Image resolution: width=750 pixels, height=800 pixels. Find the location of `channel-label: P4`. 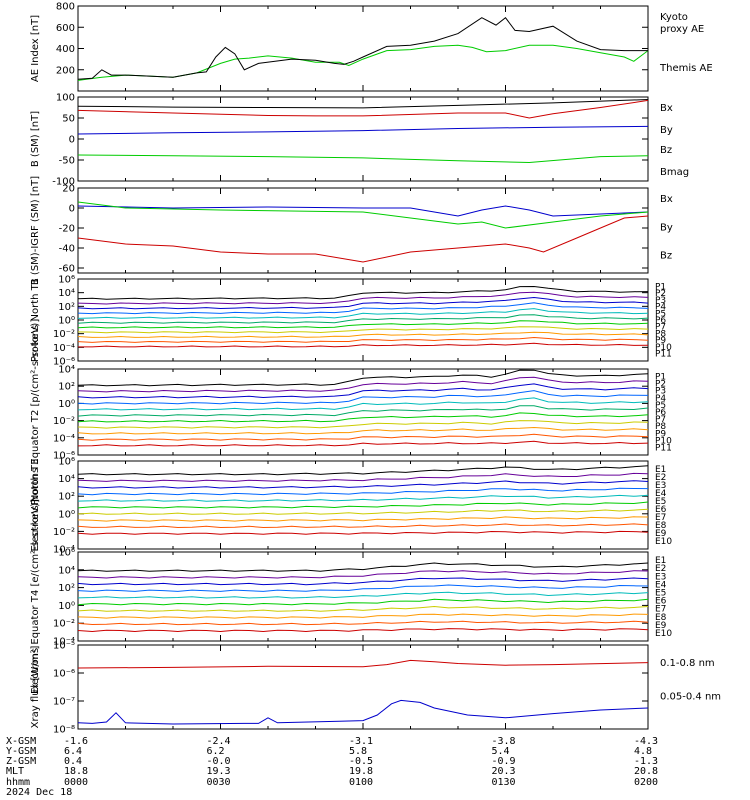

channel-label: P4 is located at coordinates (660, 308).